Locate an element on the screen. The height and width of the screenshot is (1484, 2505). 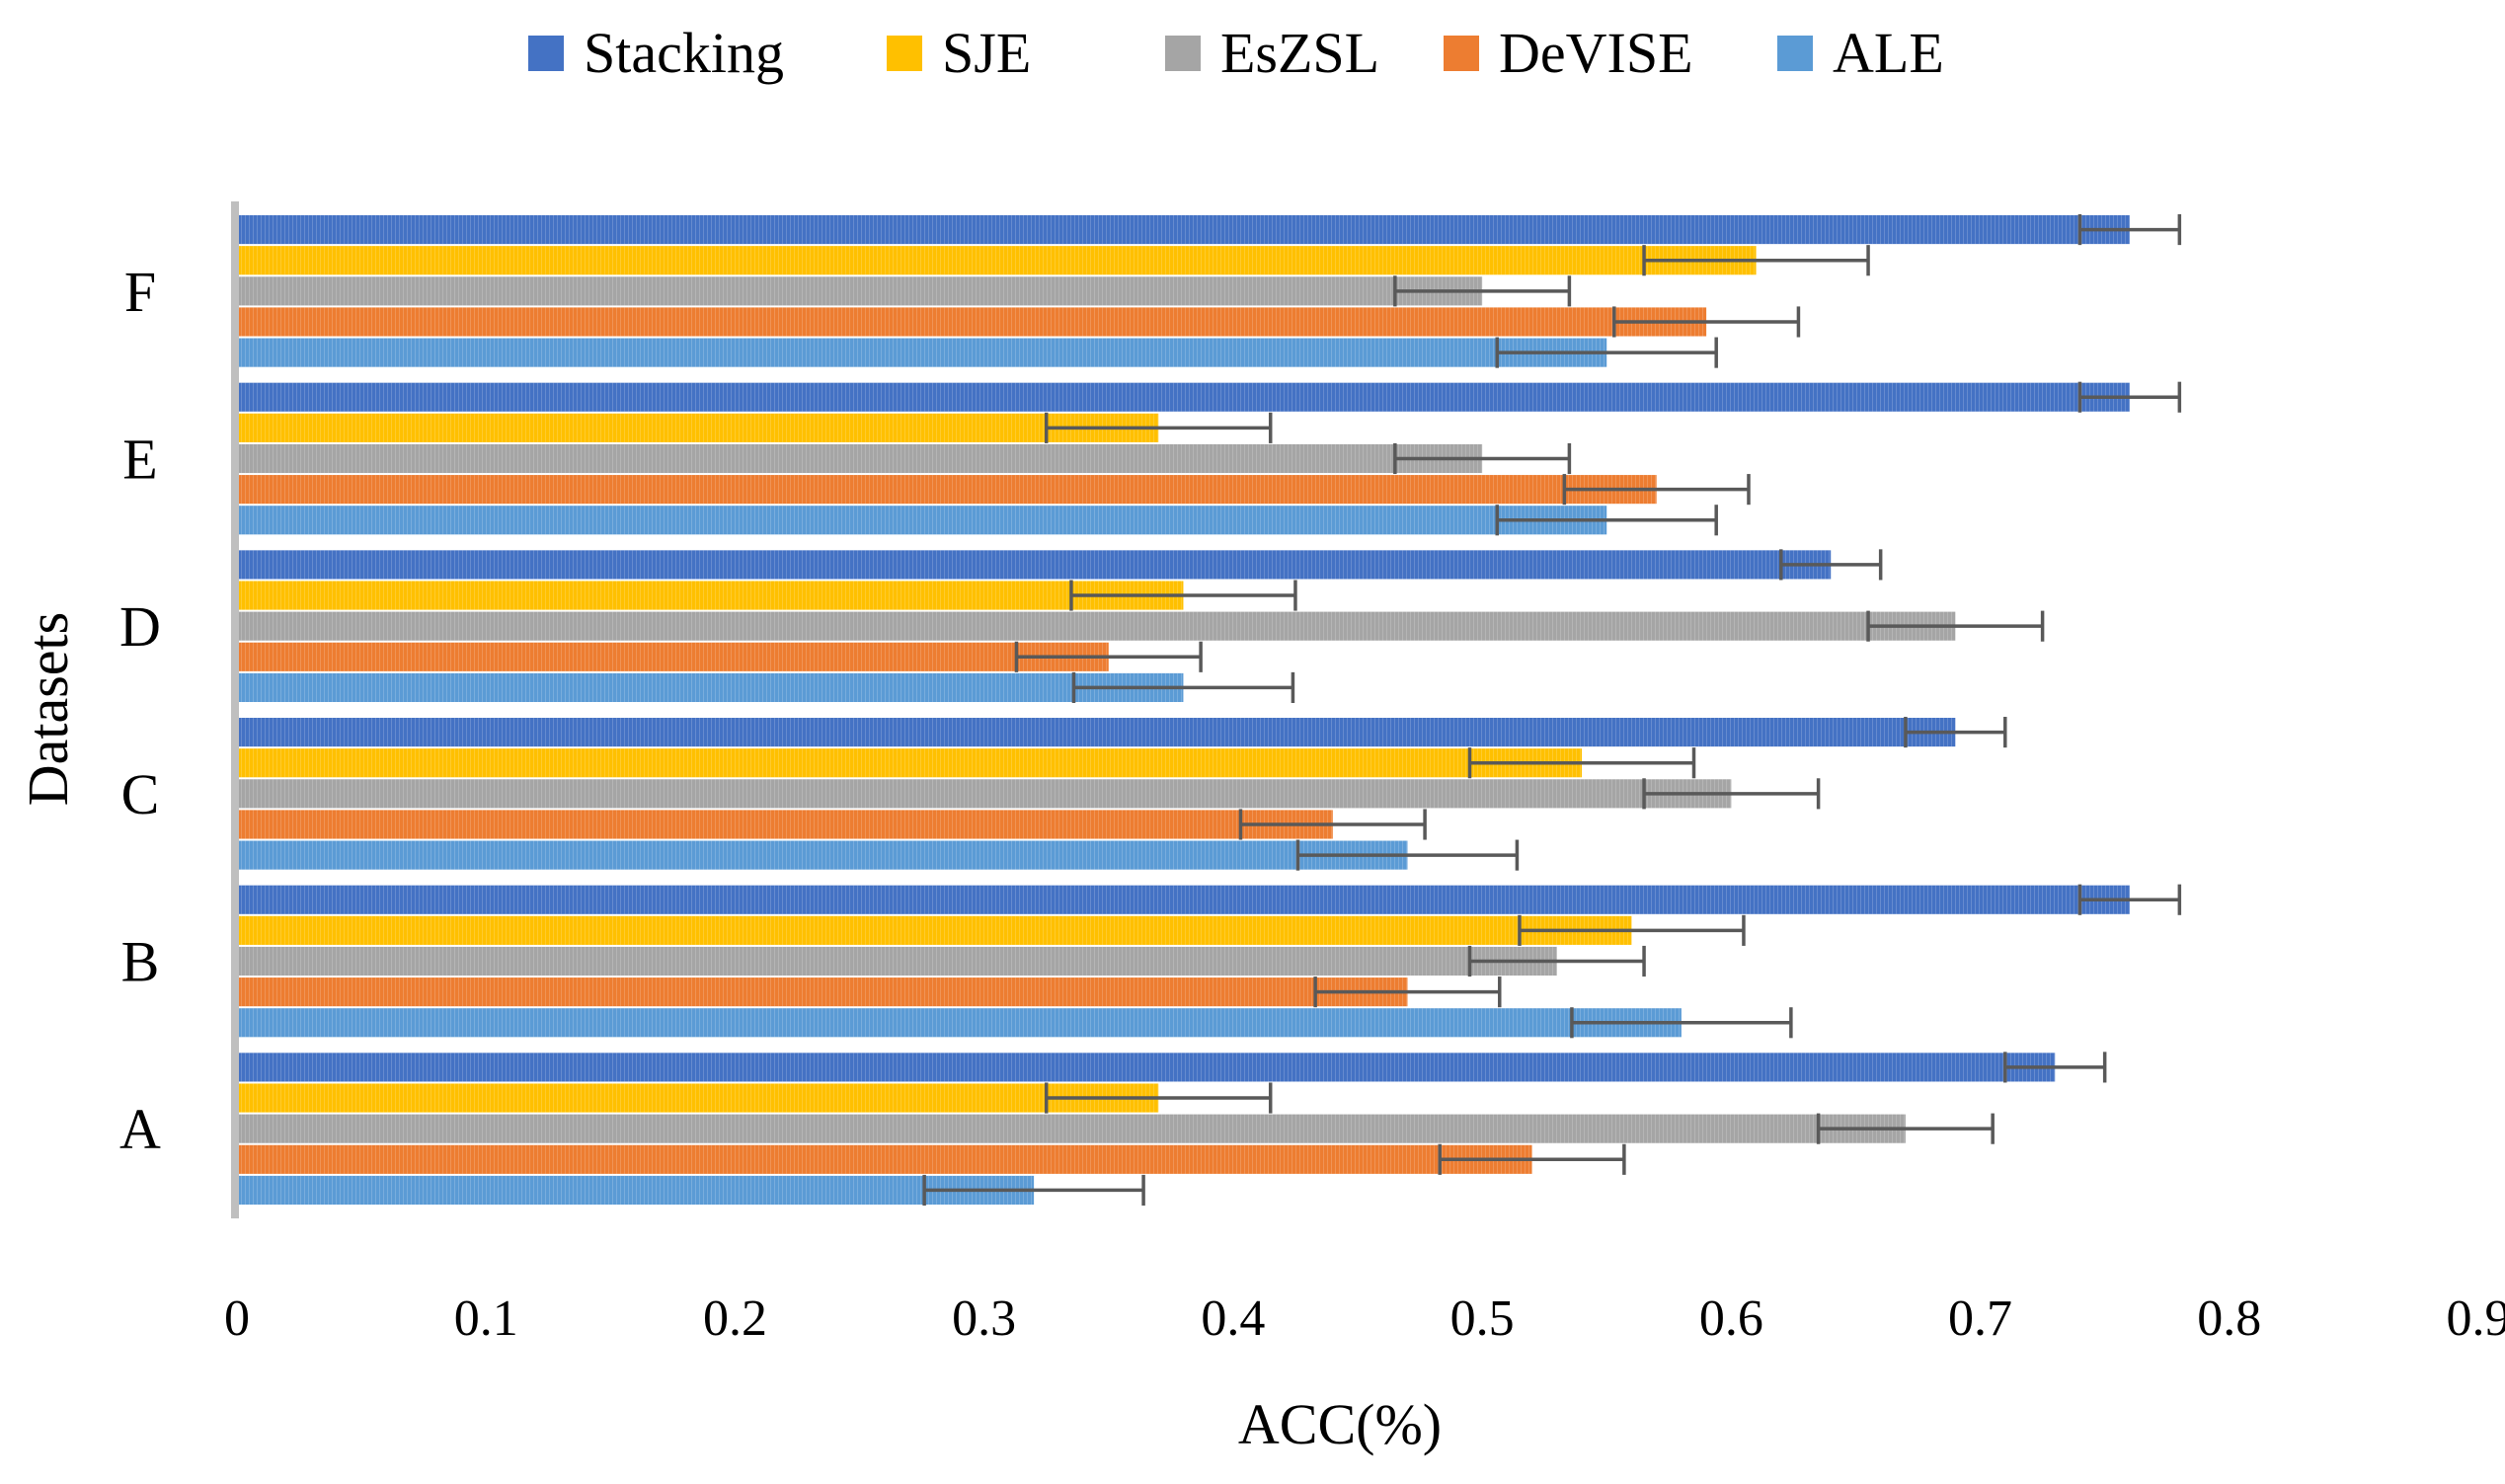
bar-texture-F-devise is located at coordinates (972, 322).